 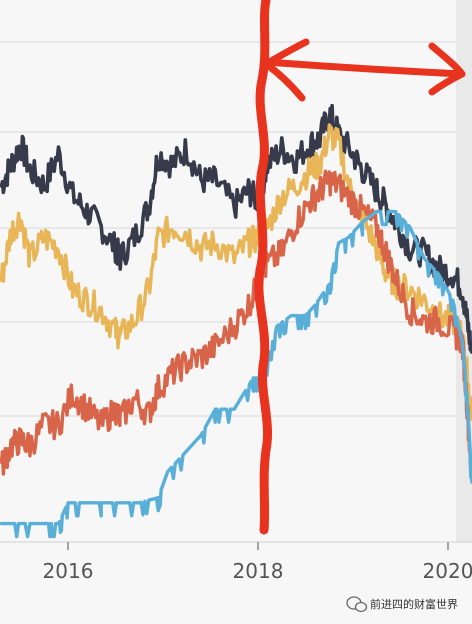 What do you see at coordinates (447, 571) in the screenshot?
I see `x-tick-label-2020: 2020` at bounding box center [447, 571].